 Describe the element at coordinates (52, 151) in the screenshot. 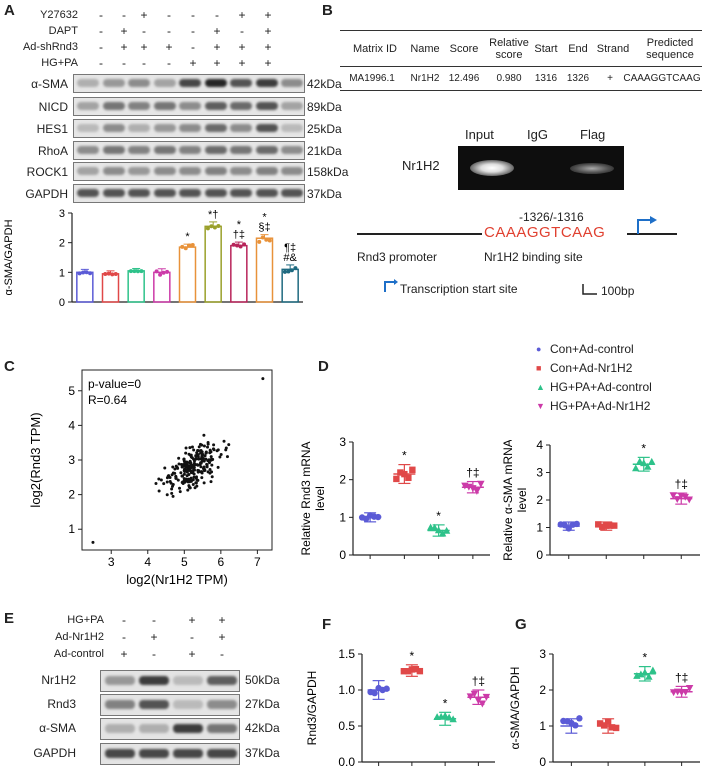

I see `blot-label: RhoA` at that location.